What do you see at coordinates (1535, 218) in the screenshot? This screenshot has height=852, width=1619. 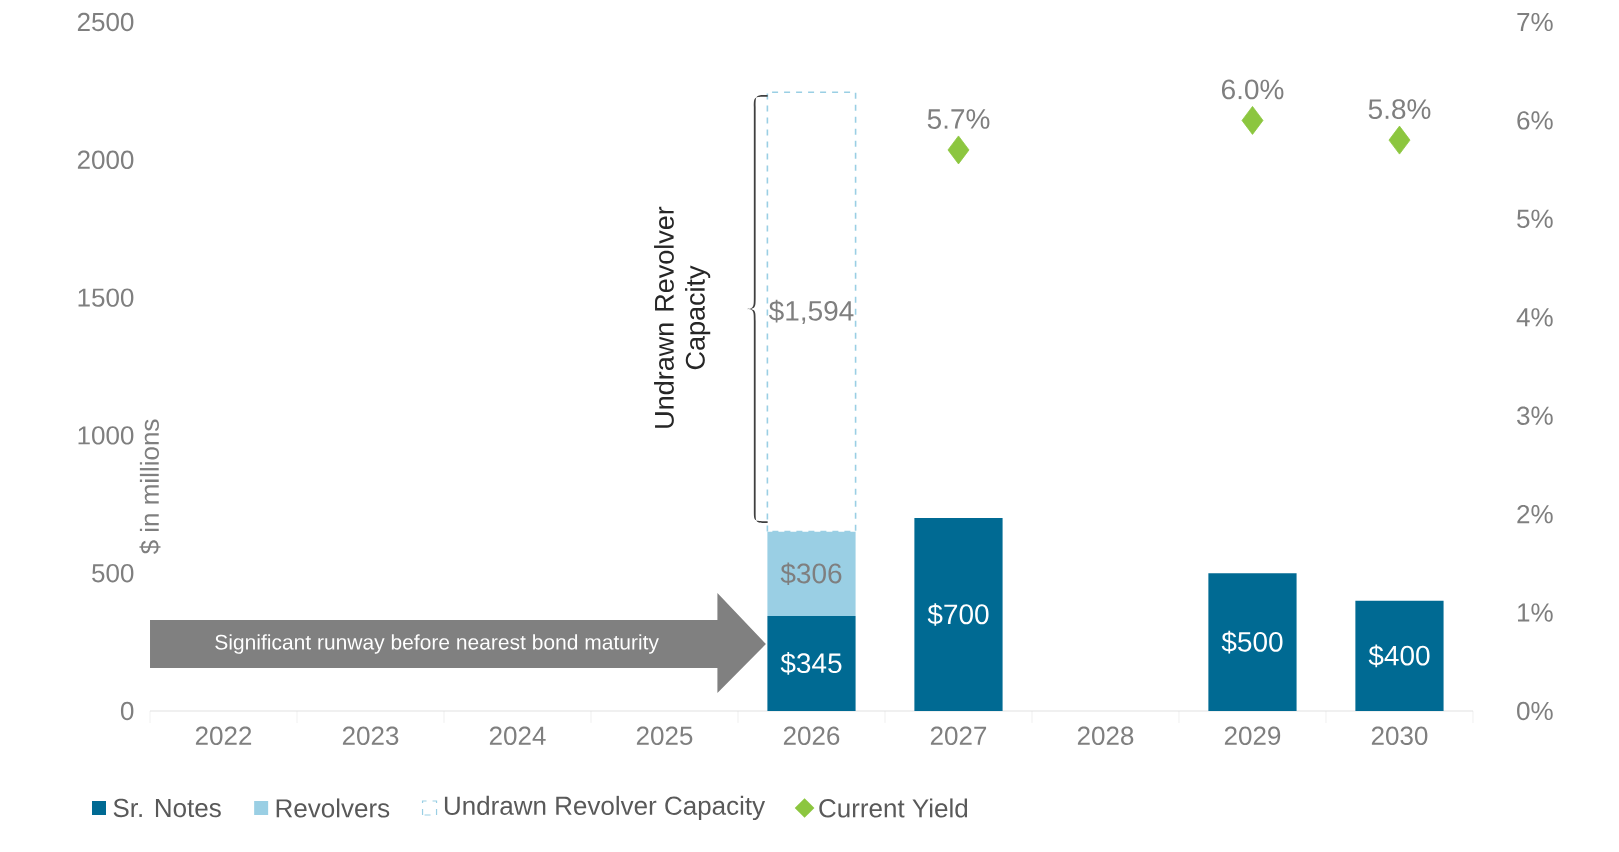 I see `y2-tick-label: 5%` at bounding box center [1535, 218].